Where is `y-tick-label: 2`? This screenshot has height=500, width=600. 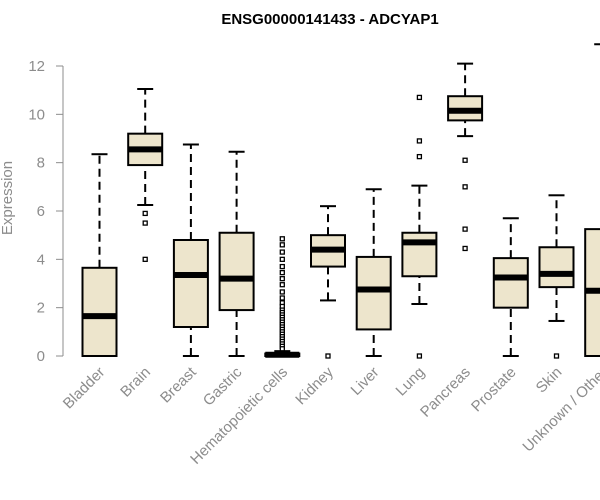
y-tick-label: 2 is located at coordinates (41, 308).